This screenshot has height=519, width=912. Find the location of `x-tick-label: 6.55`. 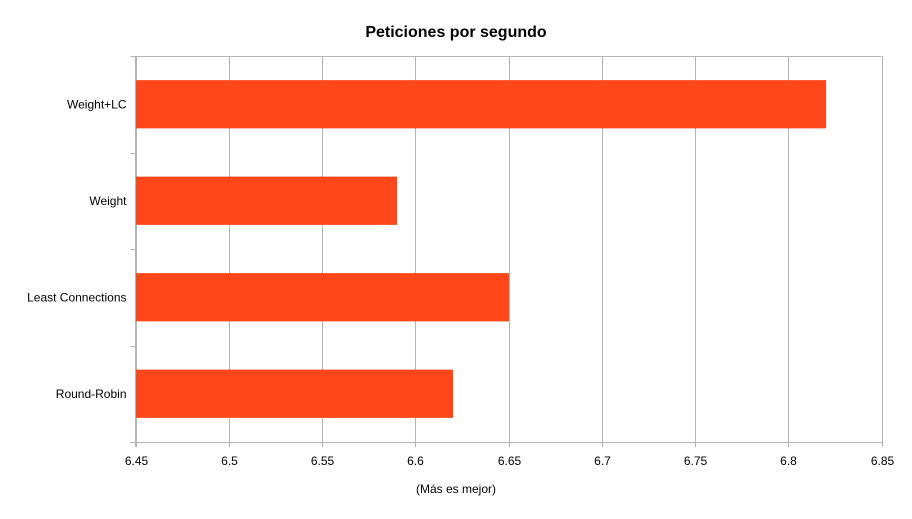

x-tick-label: 6.55 is located at coordinates (323, 461).